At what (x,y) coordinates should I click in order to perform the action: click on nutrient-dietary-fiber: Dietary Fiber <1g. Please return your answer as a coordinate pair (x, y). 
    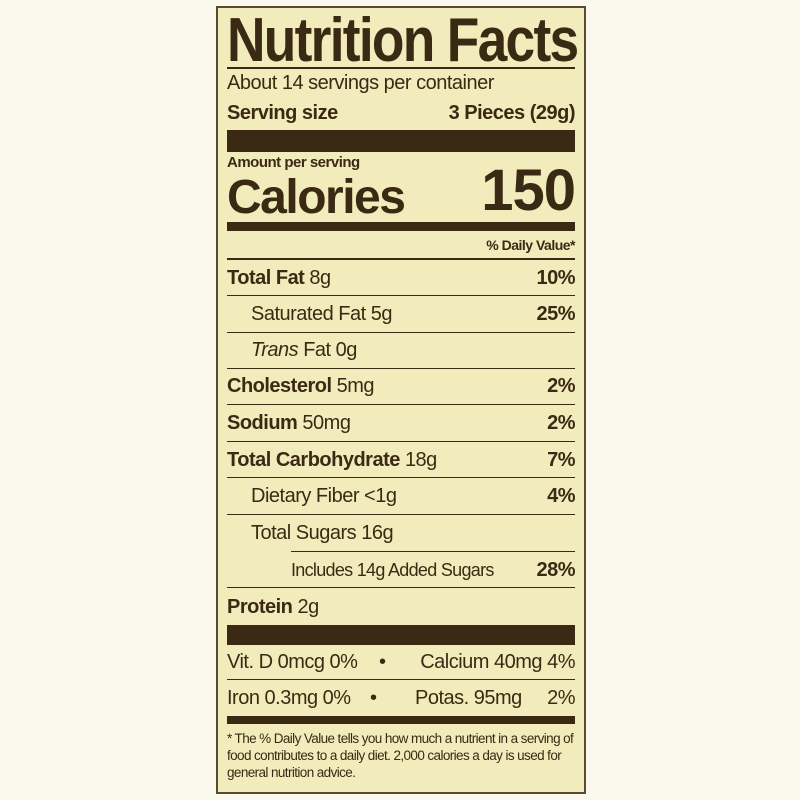
    Looking at the image, I should click on (324, 496).